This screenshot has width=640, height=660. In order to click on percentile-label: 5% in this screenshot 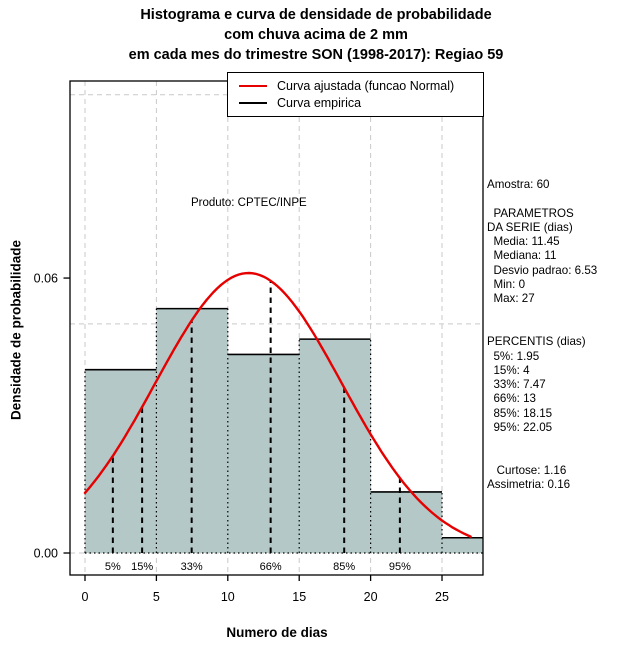, I will do `click(113, 567)`.